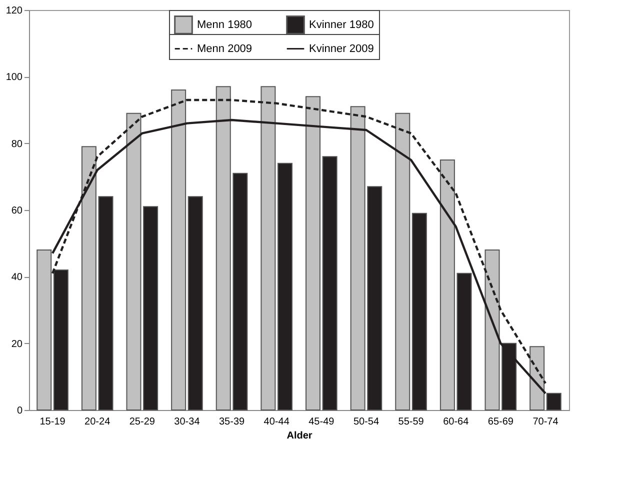 The image size is (619, 488). Describe the element at coordinates (321, 422) in the screenshot. I see `x-tick-label: 45-49` at that location.